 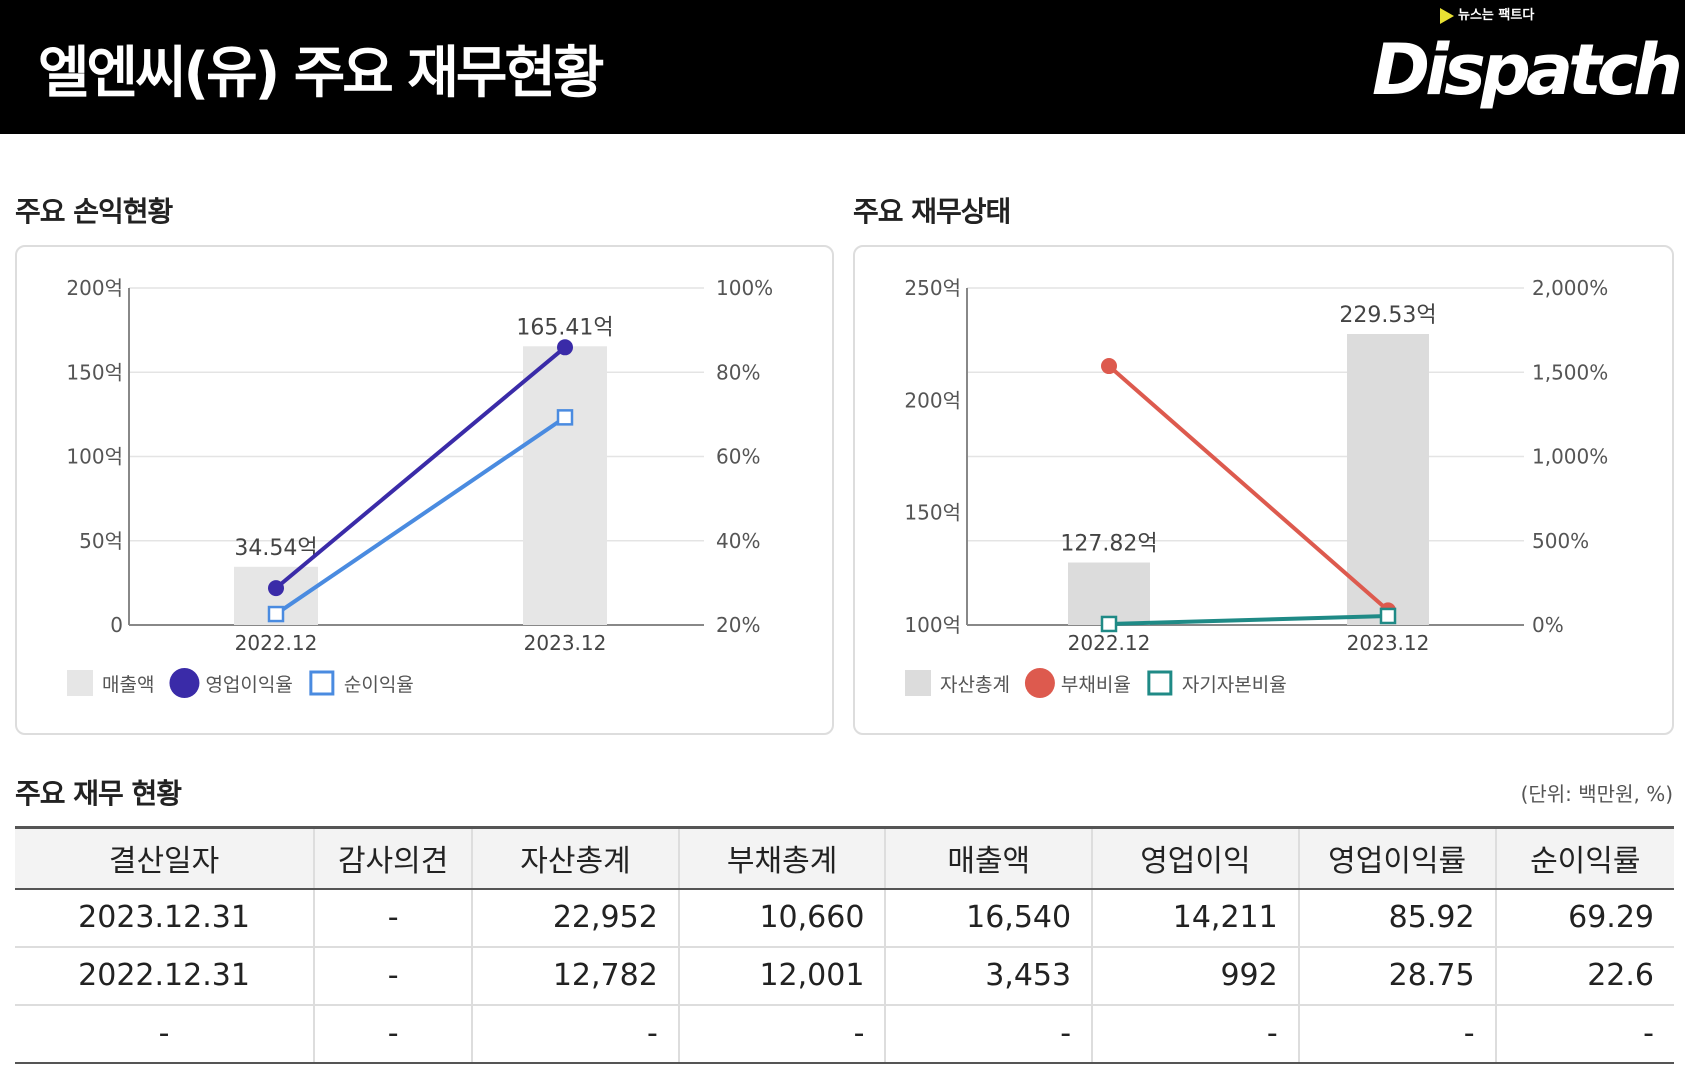 What do you see at coordinates (782, 858) in the screenshot?
I see `column-header: 부채총계` at bounding box center [782, 858].